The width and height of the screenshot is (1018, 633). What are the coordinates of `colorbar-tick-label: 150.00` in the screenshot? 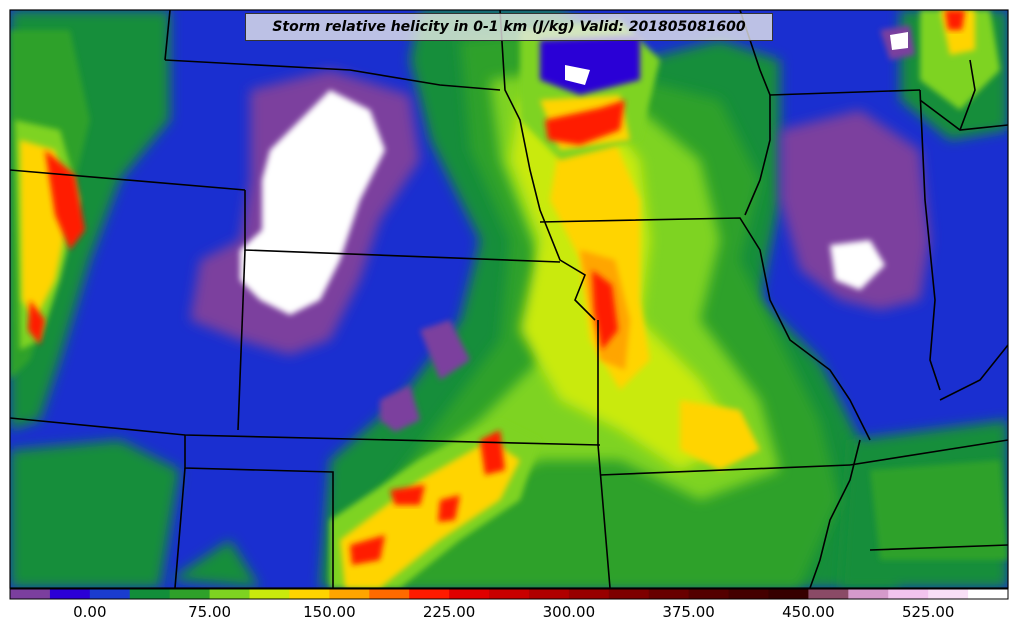 It's located at (329, 612).